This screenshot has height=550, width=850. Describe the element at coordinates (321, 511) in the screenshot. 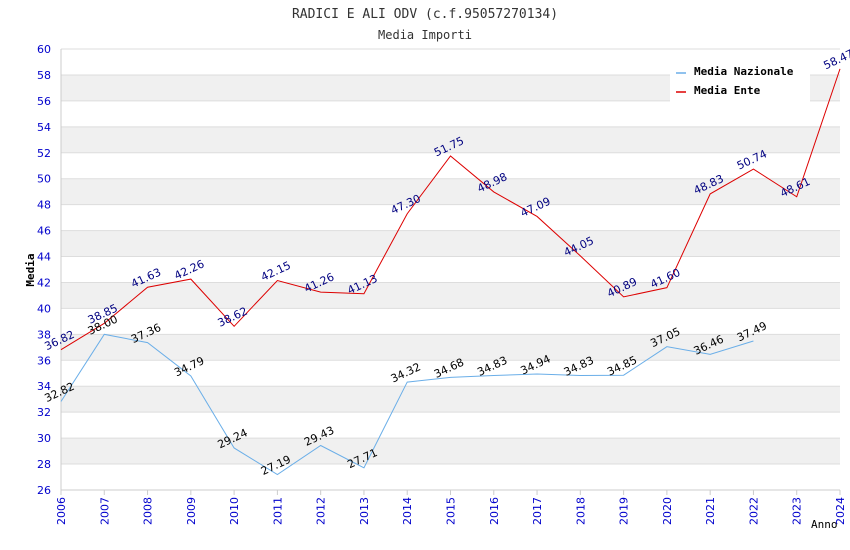

I see `x-tick-label: 2012` at that location.